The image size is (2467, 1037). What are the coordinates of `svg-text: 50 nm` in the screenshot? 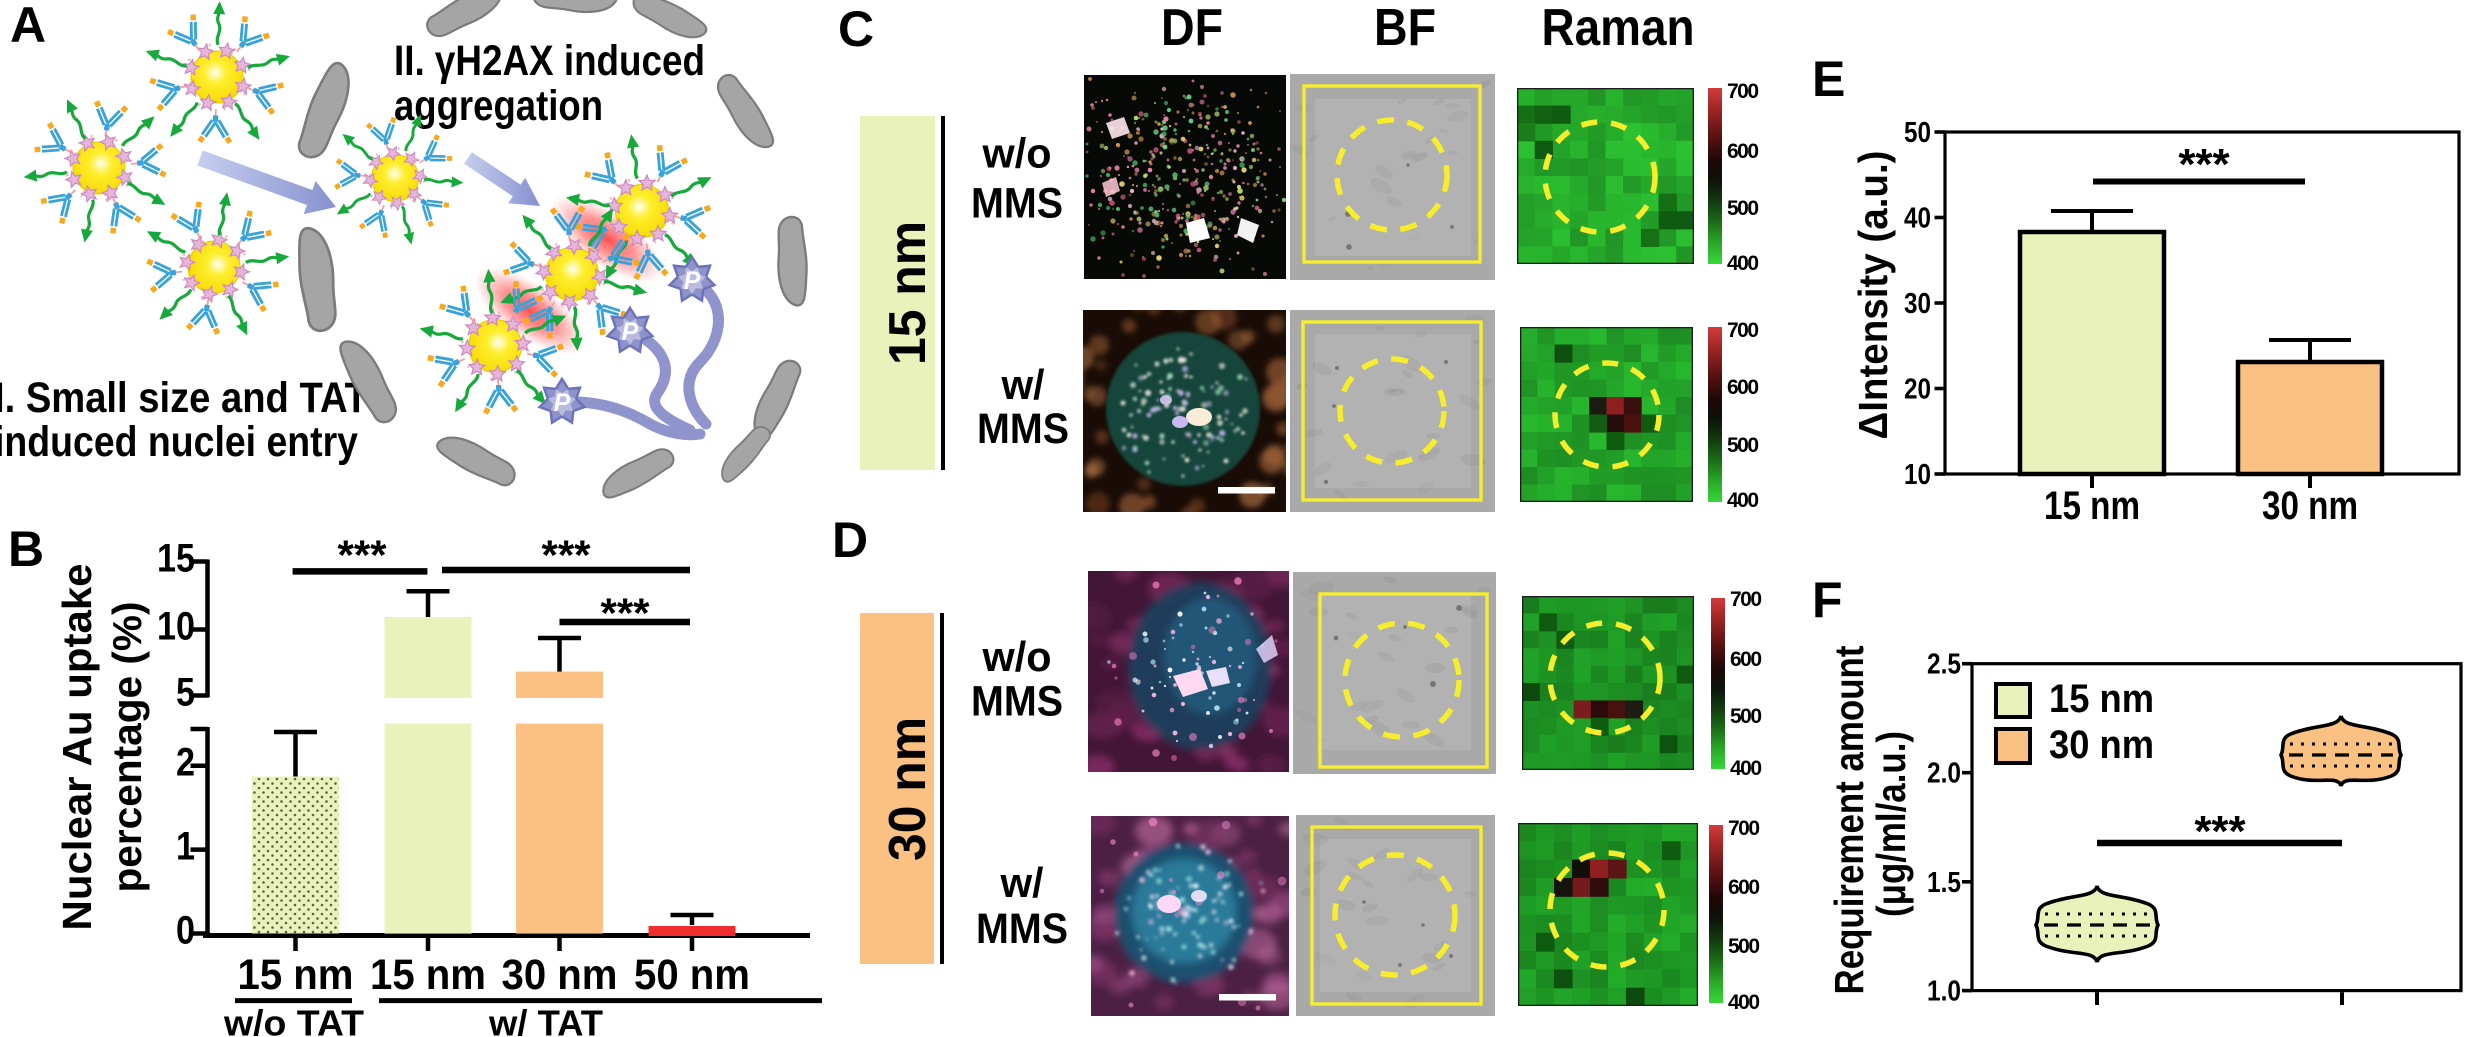 It's located at (692, 975).